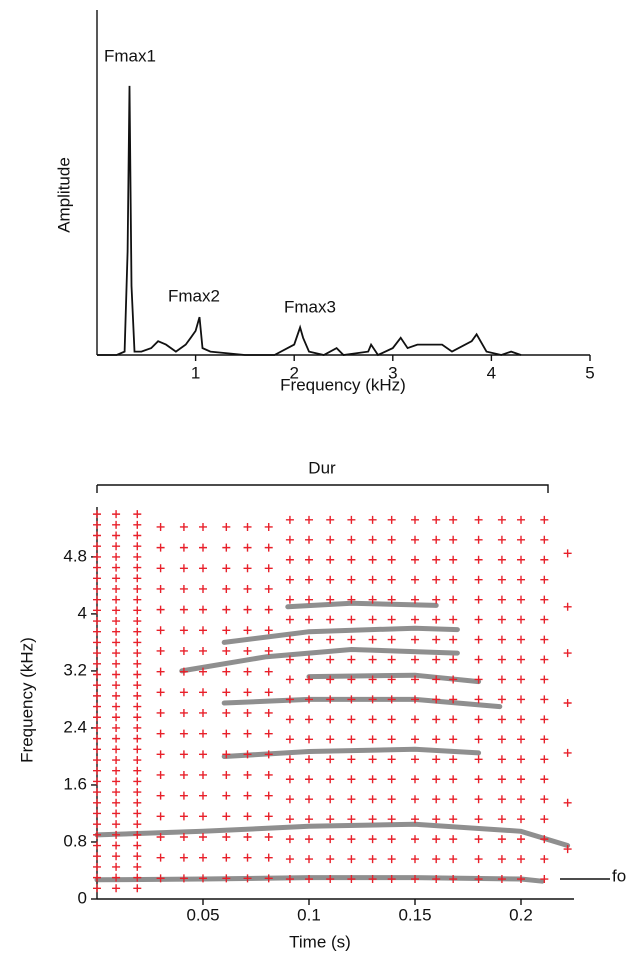 The width and height of the screenshot is (643, 961). What do you see at coordinates (195, 372) in the screenshot?
I see `x-tick-label: 1` at bounding box center [195, 372].